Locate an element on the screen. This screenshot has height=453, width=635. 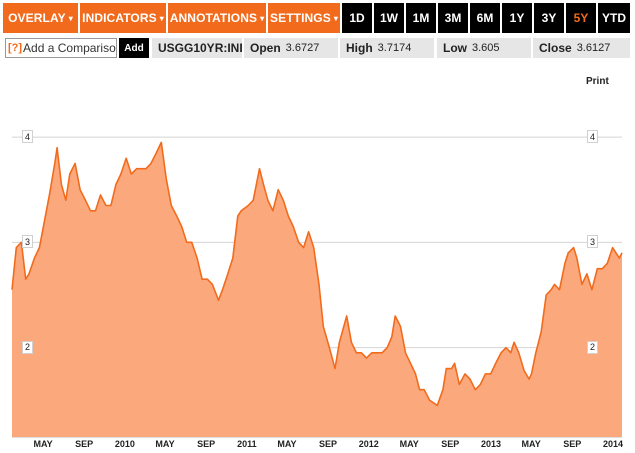
range-5y-button: 5Y is located at coordinates (581, 18).